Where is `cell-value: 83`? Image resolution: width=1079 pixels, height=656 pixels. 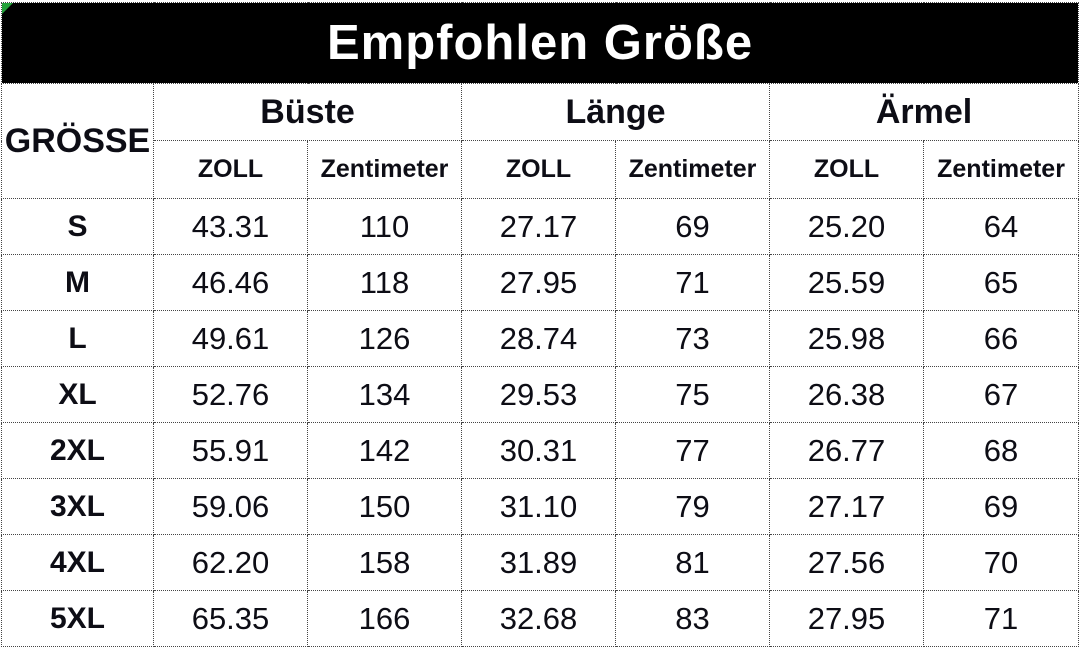 cell-value: 83 is located at coordinates (692, 618).